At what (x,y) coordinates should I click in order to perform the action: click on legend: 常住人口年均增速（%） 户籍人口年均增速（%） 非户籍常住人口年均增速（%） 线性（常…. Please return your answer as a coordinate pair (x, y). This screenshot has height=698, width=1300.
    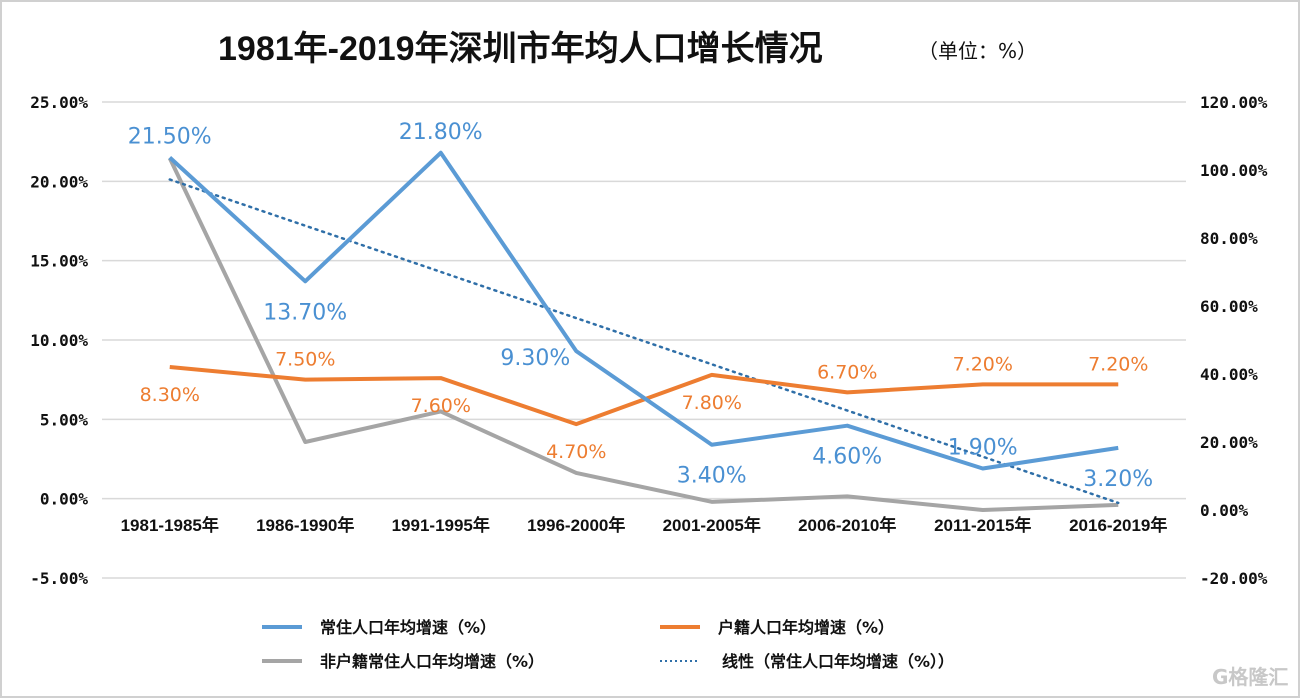
    Looking at the image, I should click on (608, 644).